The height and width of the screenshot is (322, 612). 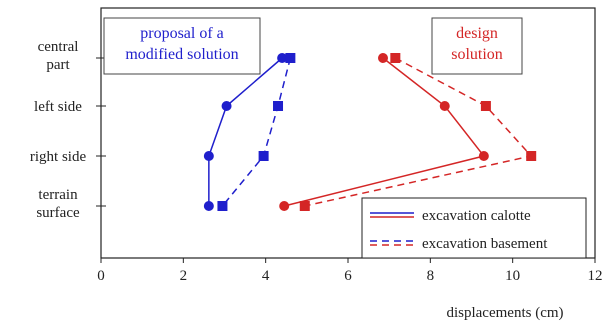 What do you see at coordinates (485, 244) in the screenshot?
I see `legend-label: excavation basement` at bounding box center [485, 244].